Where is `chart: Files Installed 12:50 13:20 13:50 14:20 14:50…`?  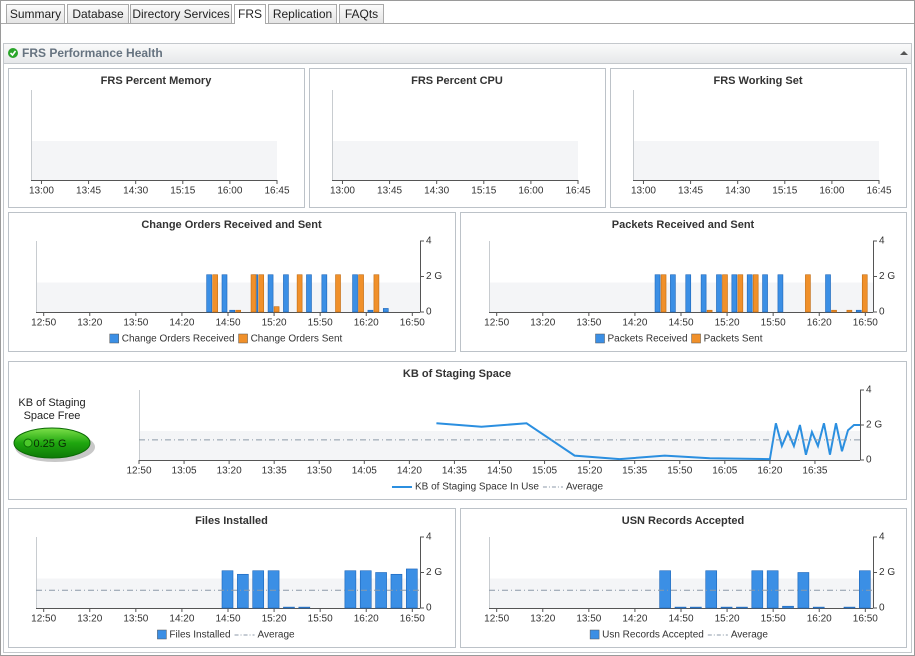
chart: Files Installed 12:50 13:20 13:50 14:20 14:50… is located at coordinates (232, 578).